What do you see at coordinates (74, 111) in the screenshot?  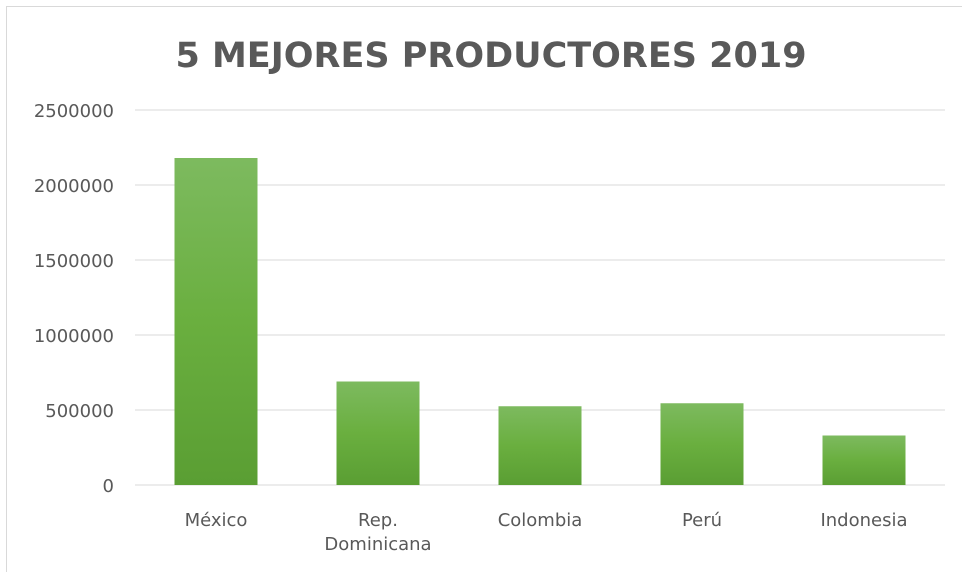 I see `y-tick-label: 2500000` at bounding box center [74, 111].